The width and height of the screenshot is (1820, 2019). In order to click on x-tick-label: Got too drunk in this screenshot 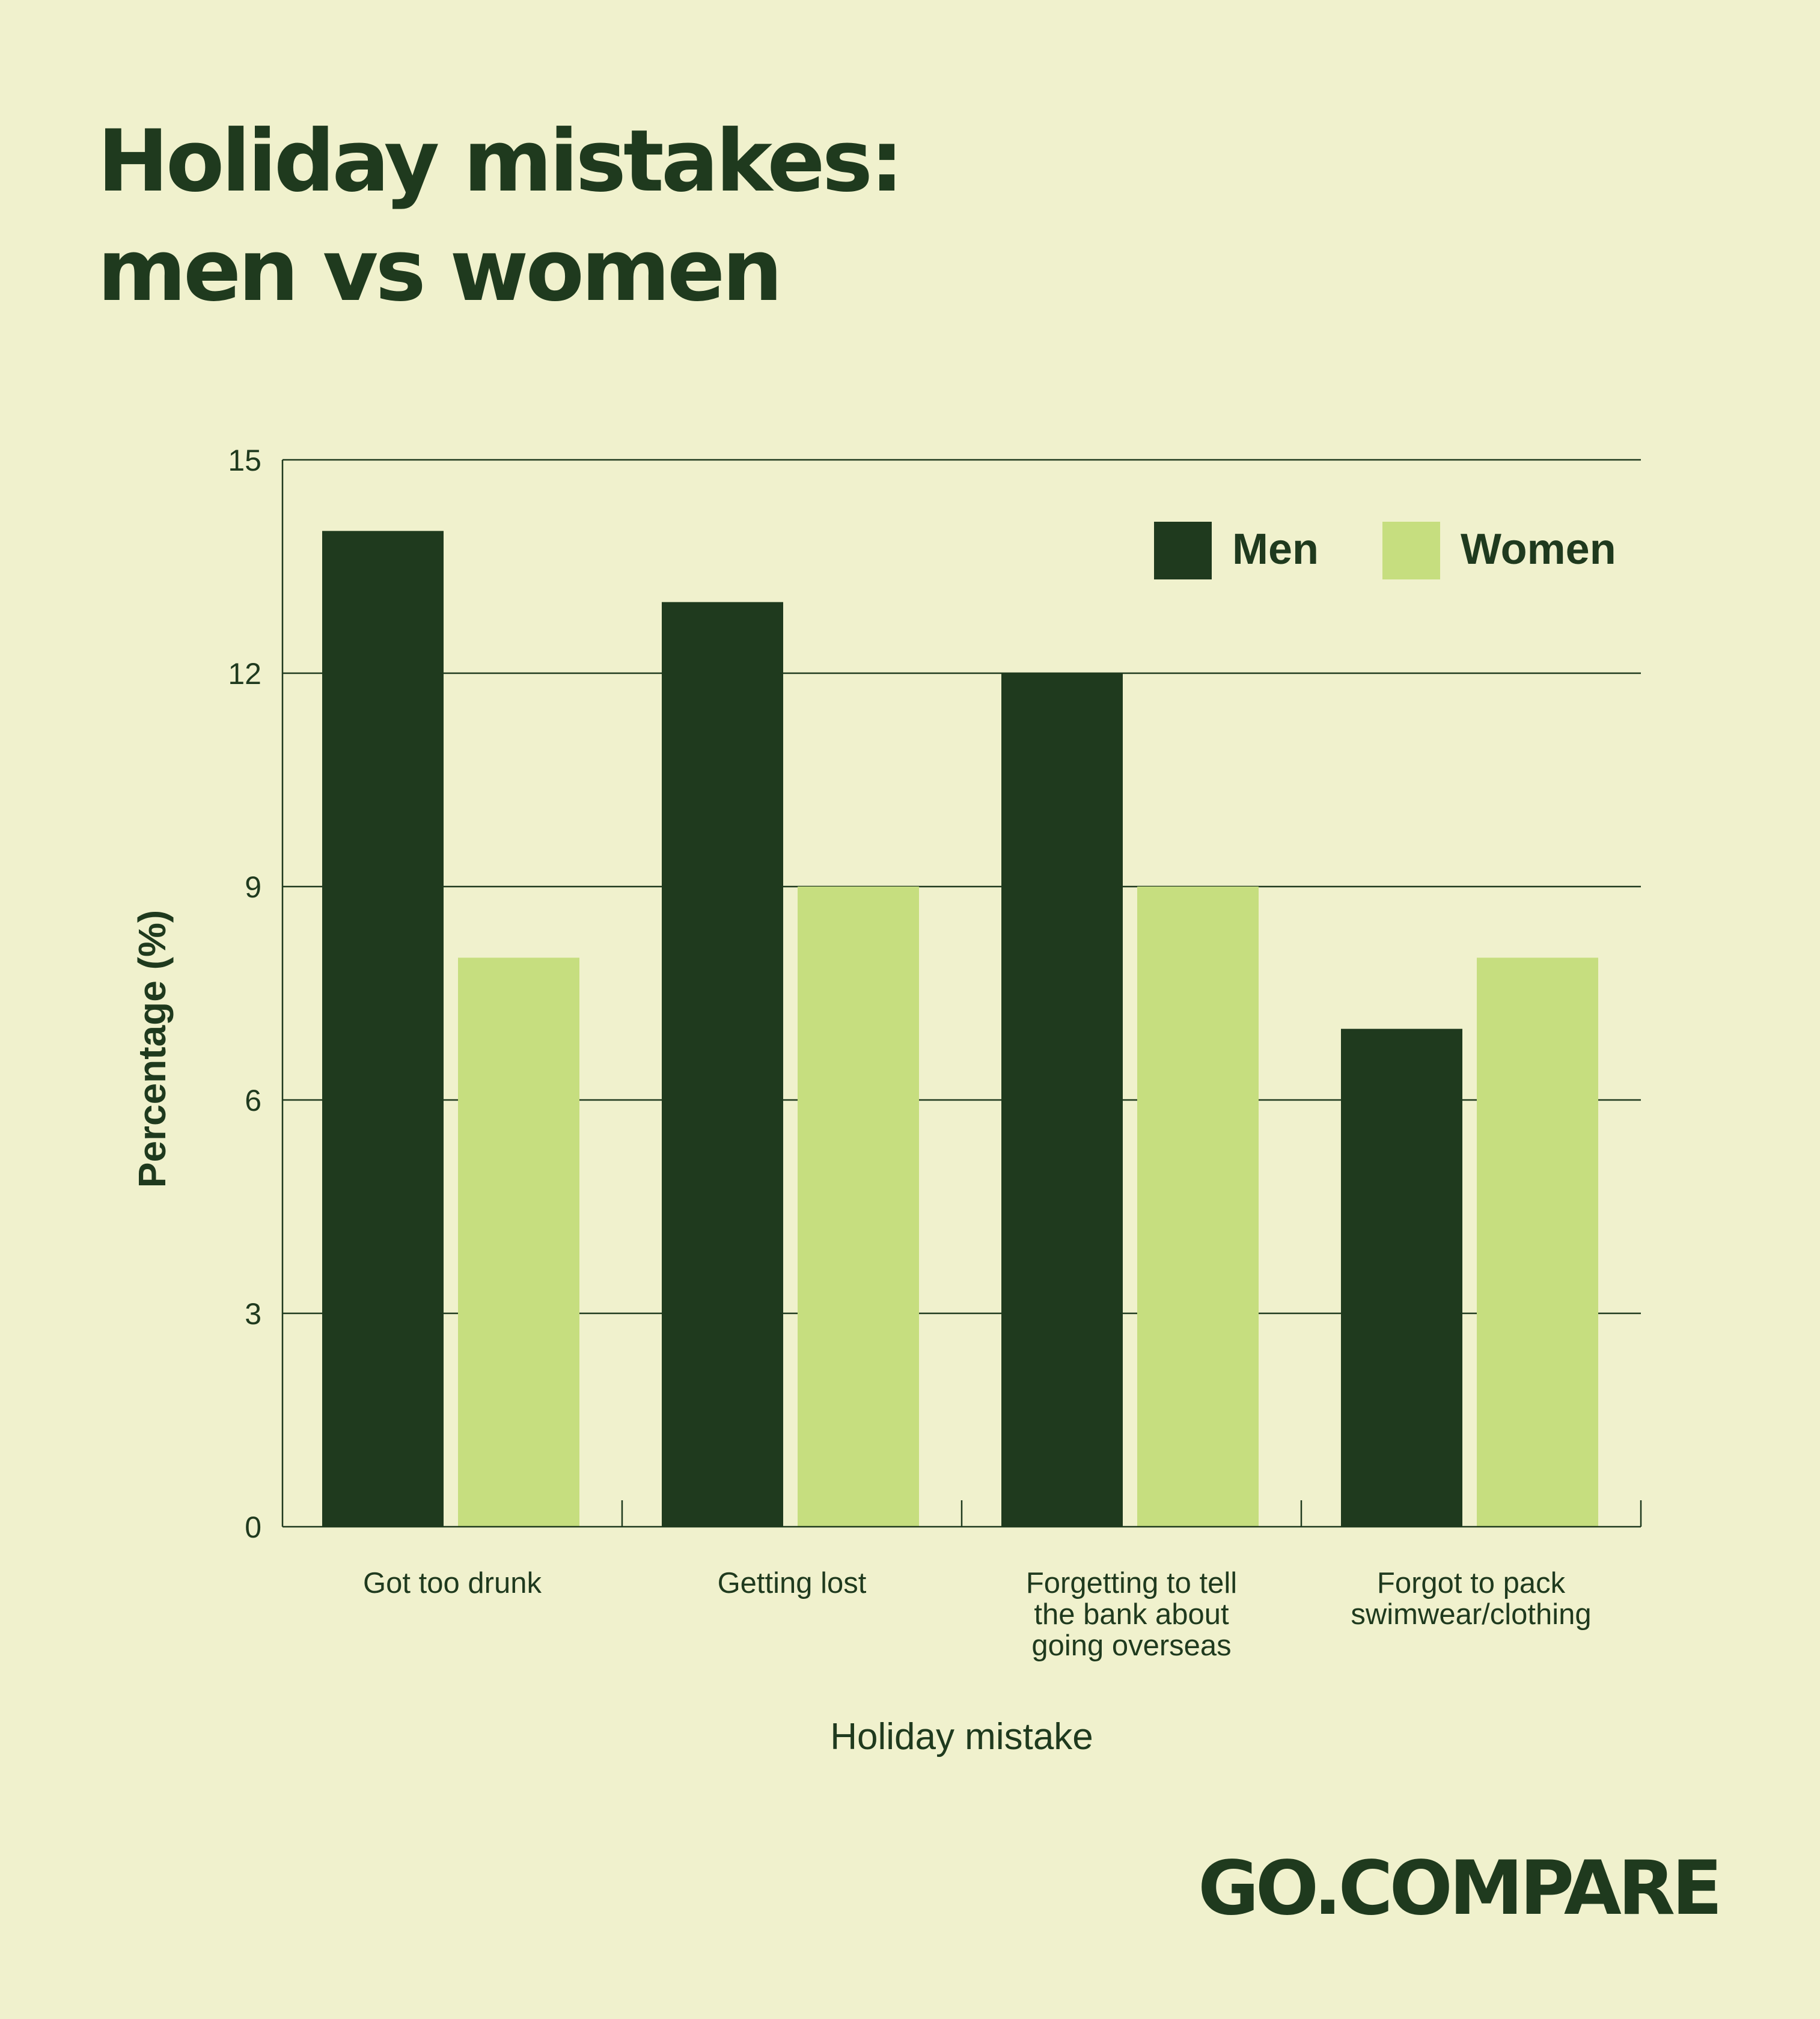, I will do `click(453, 1583)`.